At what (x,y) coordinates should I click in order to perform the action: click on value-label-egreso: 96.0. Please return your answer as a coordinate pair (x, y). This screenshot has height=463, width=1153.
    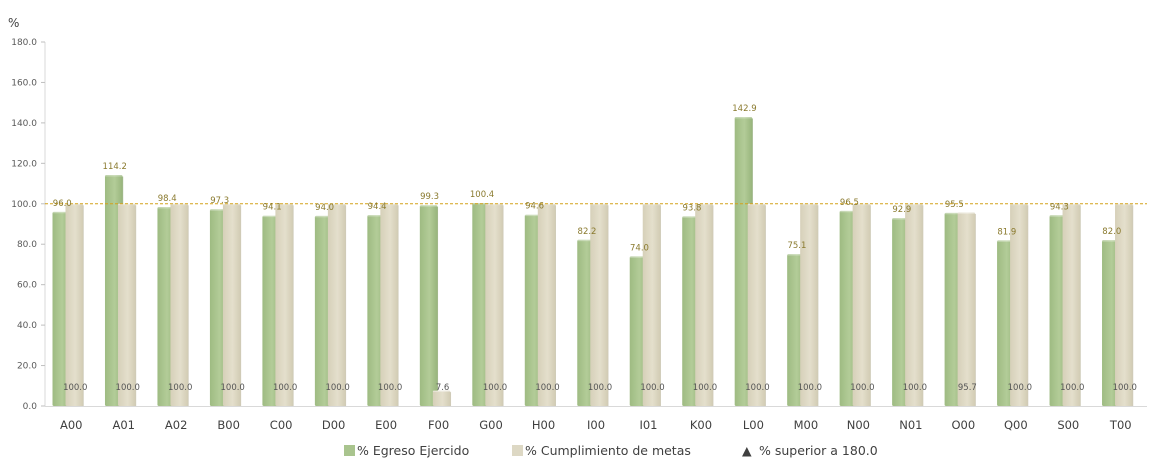
    Looking at the image, I should click on (62, 204).